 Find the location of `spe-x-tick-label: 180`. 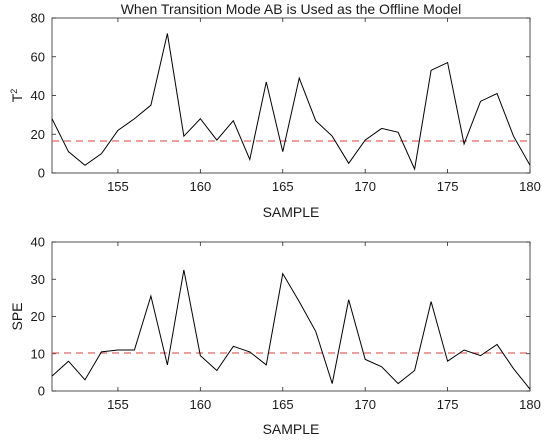

spe-x-tick-label: 180 is located at coordinates (530, 404).